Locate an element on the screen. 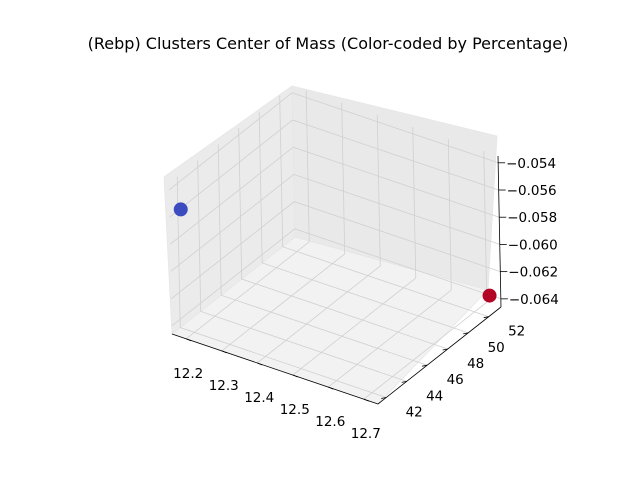 This screenshot has width=640, height=480. x-axis-line is located at coordinates (275, 369).